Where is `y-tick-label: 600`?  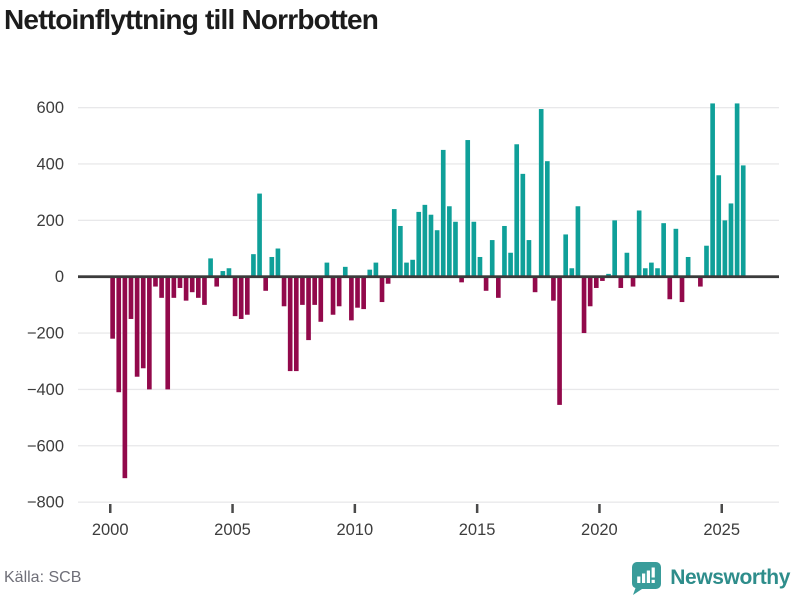
y-tick-label: 600 is located at coordinates (50, 108).